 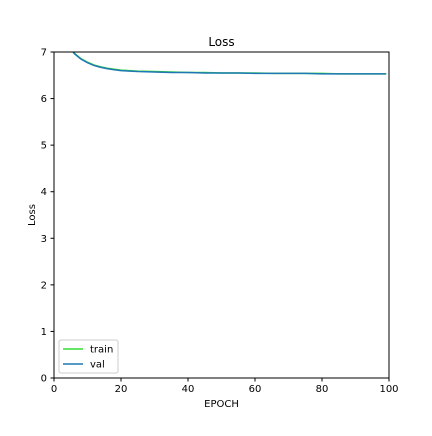 What do you see at coordinates (255, 389) in the screenshot?
I see `x-tick-label: 60` at bounding box center [255, 389].